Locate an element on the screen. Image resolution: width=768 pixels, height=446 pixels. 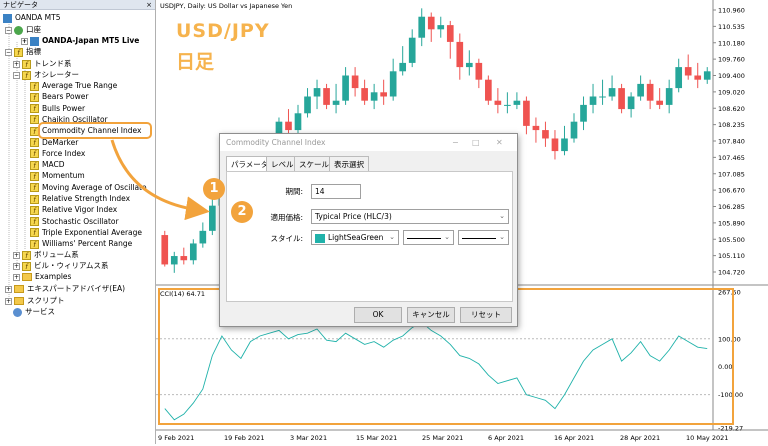
account-icon is located at coordinates (18, 30).